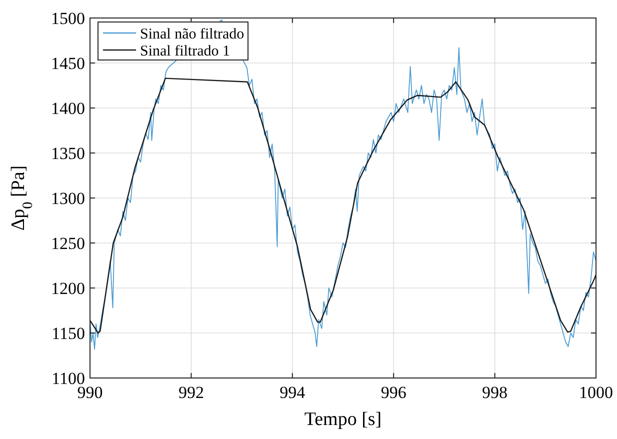  I want to click on y-tick-label: 1400, so click(68, 108).